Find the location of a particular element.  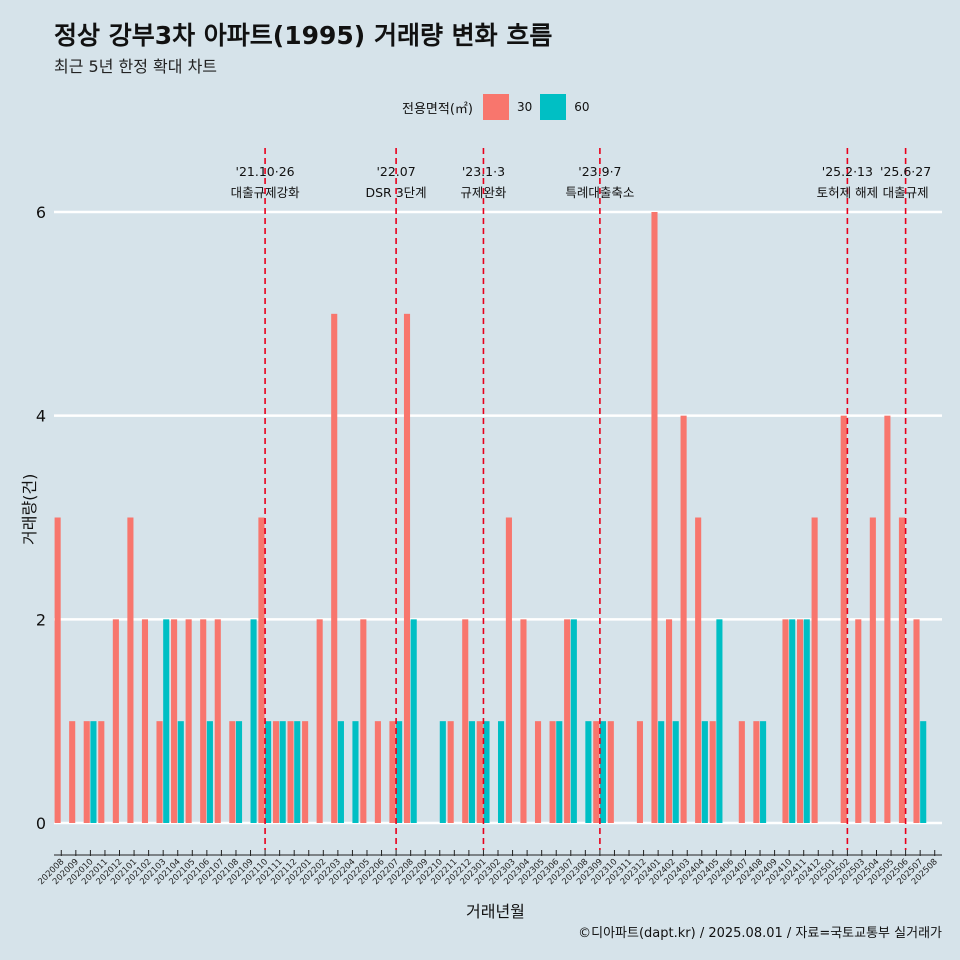

legend-item-30: 30 is located at coordinates (507, 107).